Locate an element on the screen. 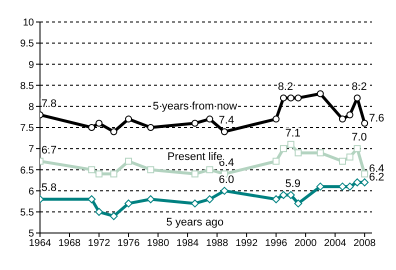 The height and width of the screenshot is (270, 396). x-tick-label: 1968 is located at coordinates (70, 244).